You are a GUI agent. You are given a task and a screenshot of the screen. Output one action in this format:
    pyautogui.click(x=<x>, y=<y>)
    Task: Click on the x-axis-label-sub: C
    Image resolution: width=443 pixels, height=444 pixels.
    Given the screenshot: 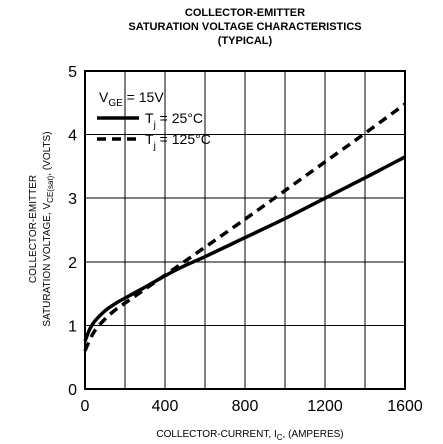 What is the action you would take?
    pyautogui.click(x=280, y=437)
    